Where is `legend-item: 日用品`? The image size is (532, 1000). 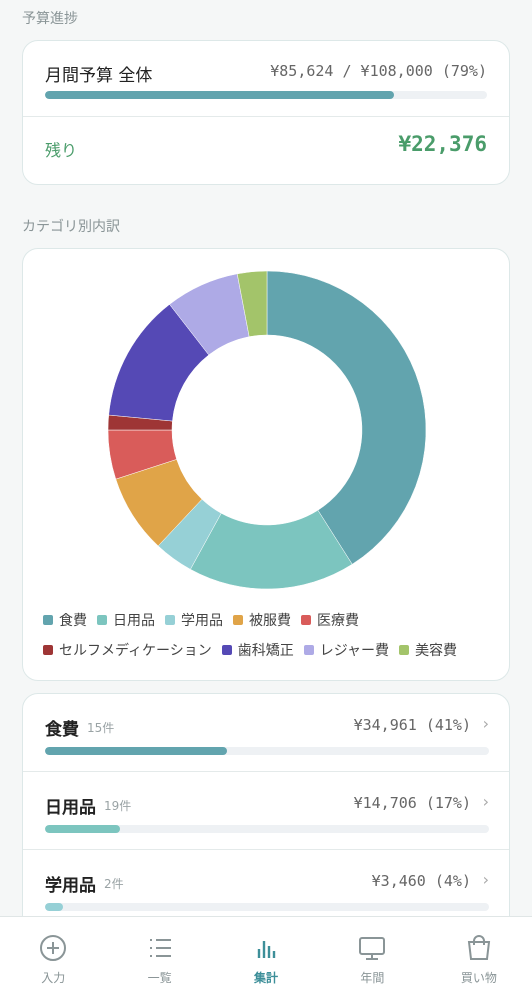 legend-item: 日用品 is located at coordinates (126, 620).